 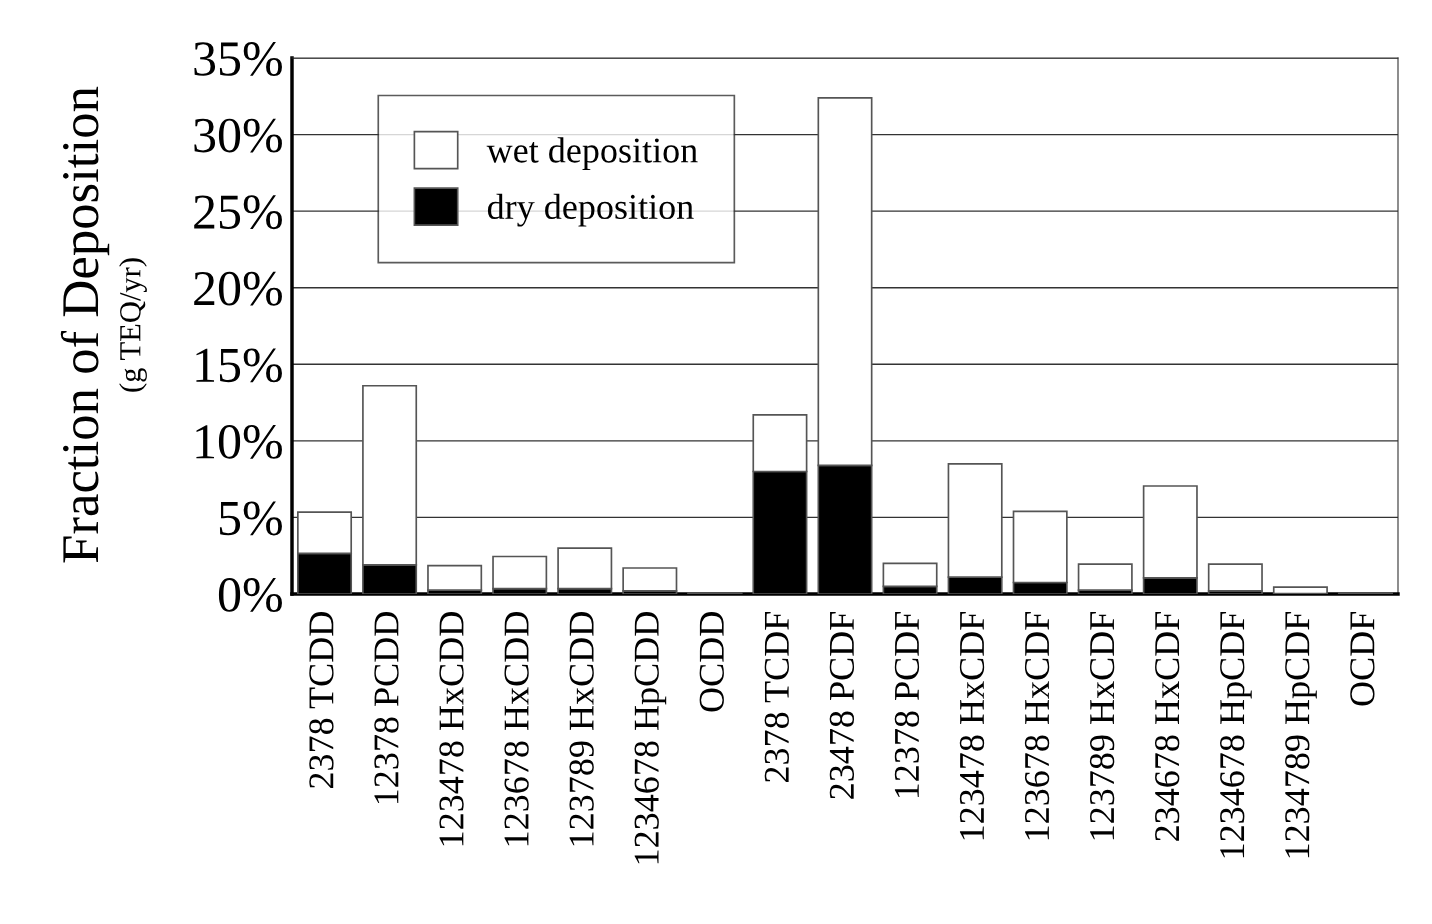 What do you see at coordinates (650, 738) in the screenshot?
I see `x-tick-label: 1234678 HpCDD` at bounding box center [650, 738].